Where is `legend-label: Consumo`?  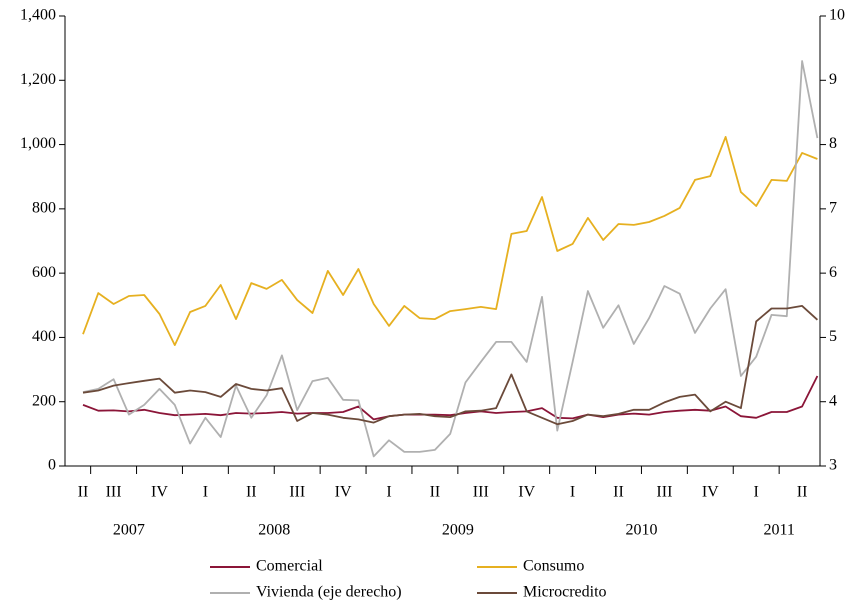
legend-label: Consumo is located at coordinates (553, 566).